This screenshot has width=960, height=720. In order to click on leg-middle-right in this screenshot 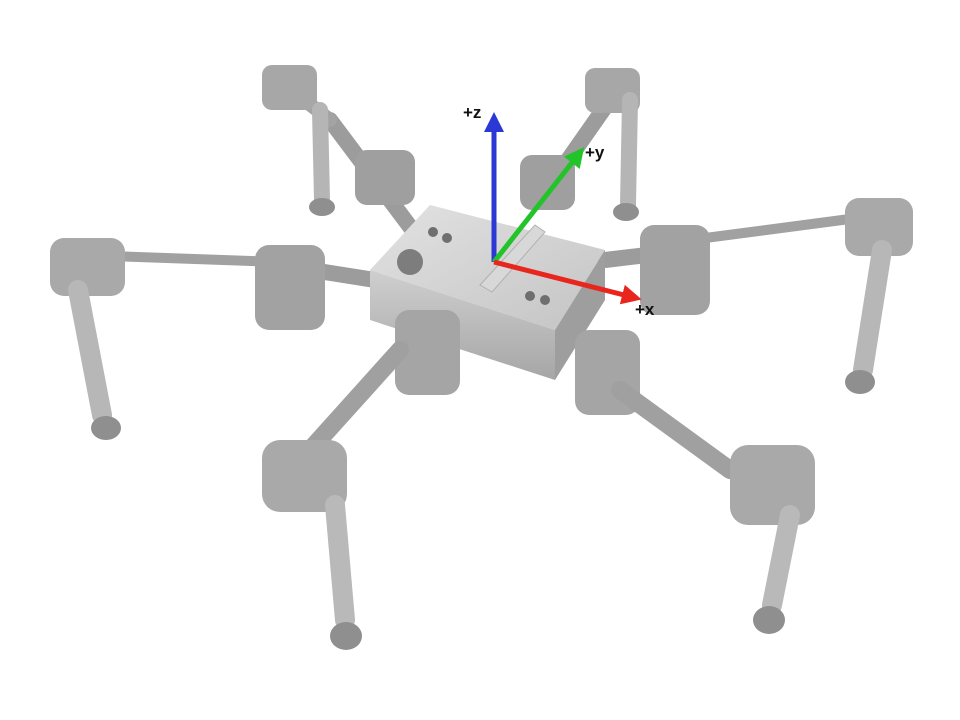, I will do `click(755, 296)`.